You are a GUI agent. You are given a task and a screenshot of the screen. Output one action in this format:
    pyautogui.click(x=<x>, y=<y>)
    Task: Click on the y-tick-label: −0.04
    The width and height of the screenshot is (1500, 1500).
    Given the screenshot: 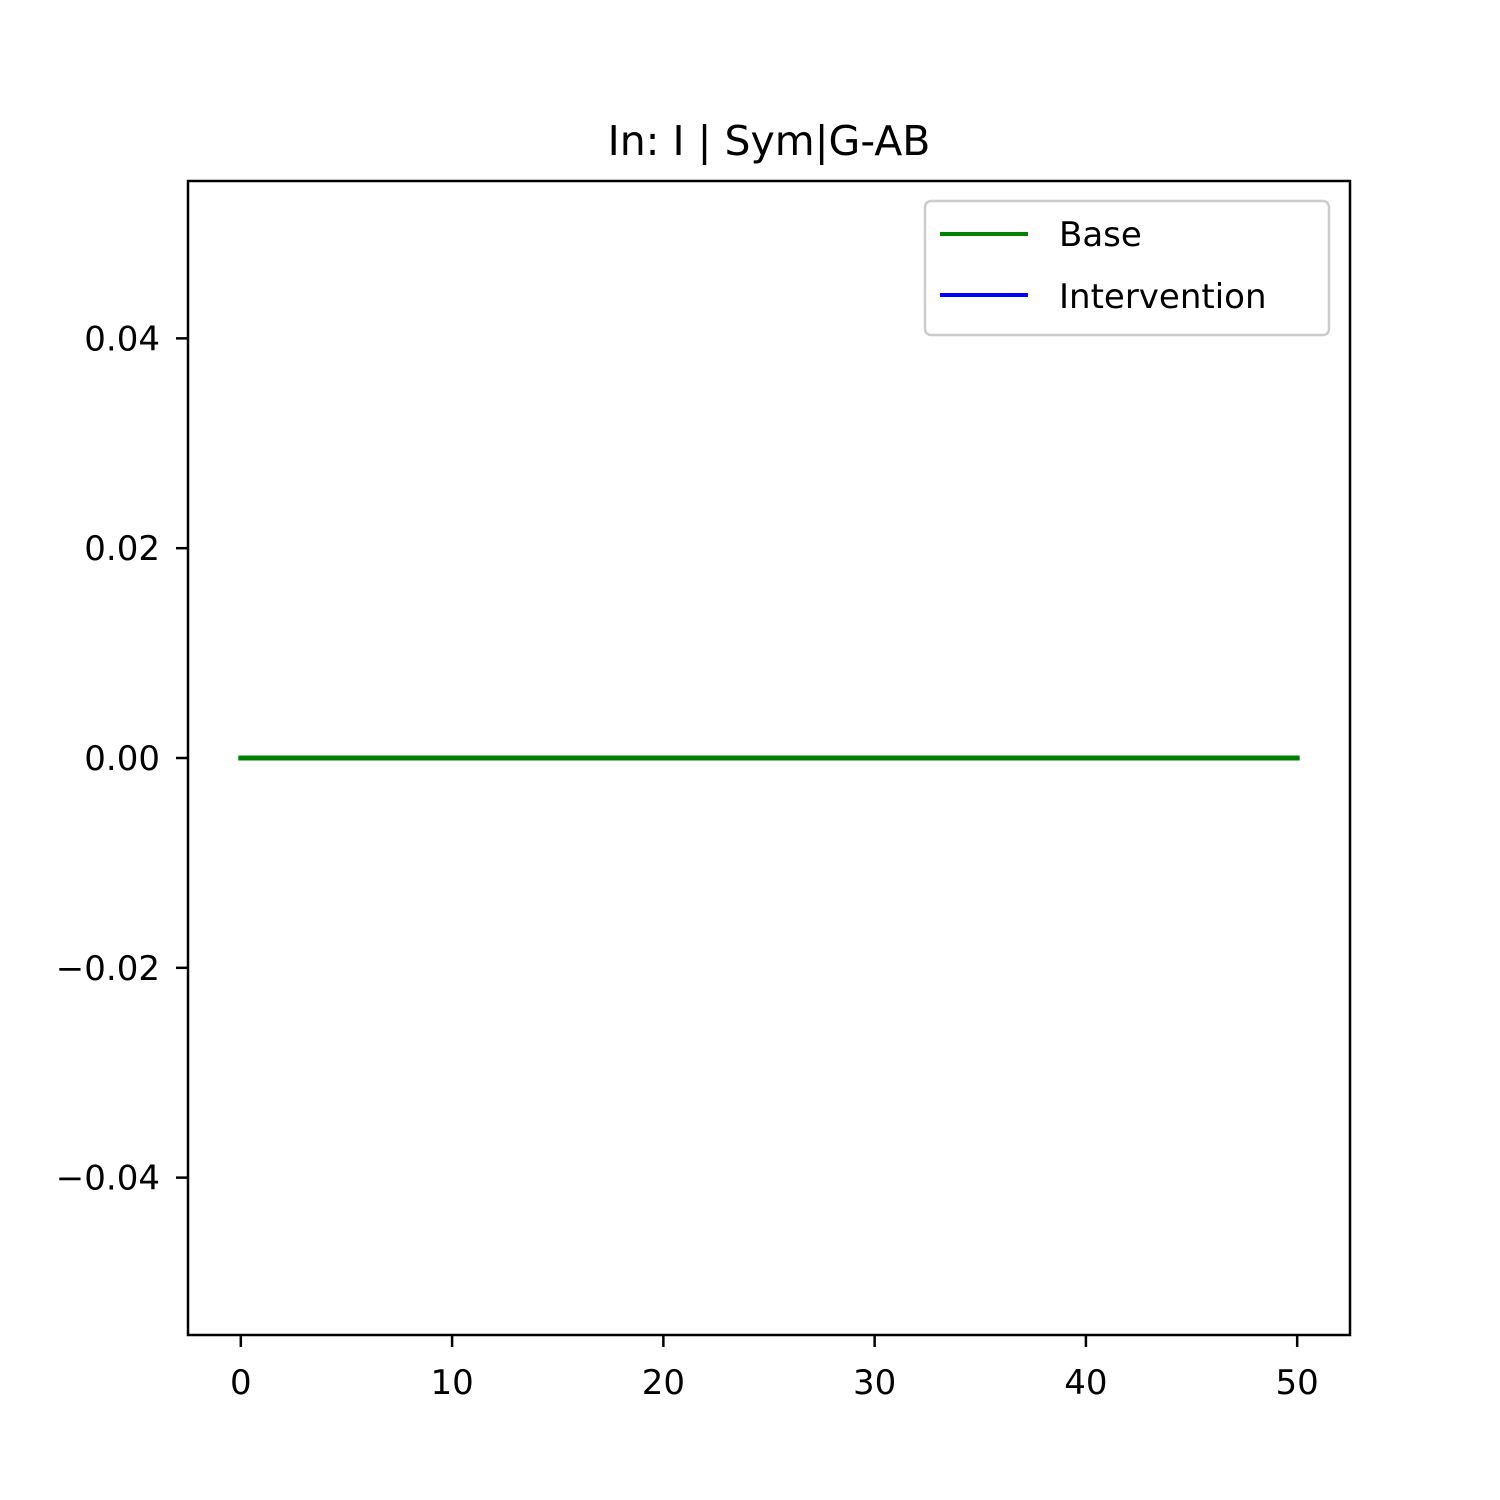 What is the action you would take?
    pyautogui.click(x=108, y=1179)
    